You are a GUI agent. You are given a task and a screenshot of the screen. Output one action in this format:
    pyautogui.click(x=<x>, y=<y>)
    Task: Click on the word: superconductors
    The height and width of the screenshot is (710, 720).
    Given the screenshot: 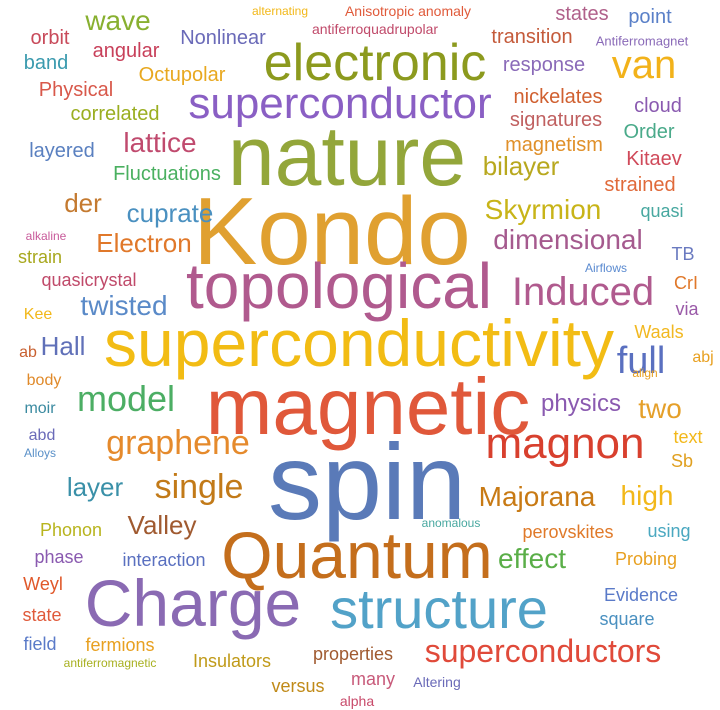 What is the action you would take?
    pyautogui.click(x=543, y=651)
    